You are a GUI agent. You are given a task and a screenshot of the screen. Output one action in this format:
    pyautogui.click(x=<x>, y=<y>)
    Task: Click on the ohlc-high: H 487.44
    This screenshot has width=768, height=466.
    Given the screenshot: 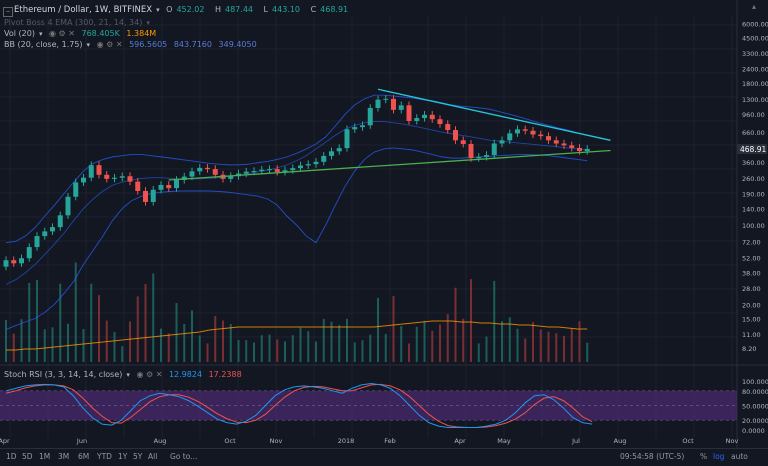 What is the action you would take?
    pyautogui.click(x=233, y=9)
    